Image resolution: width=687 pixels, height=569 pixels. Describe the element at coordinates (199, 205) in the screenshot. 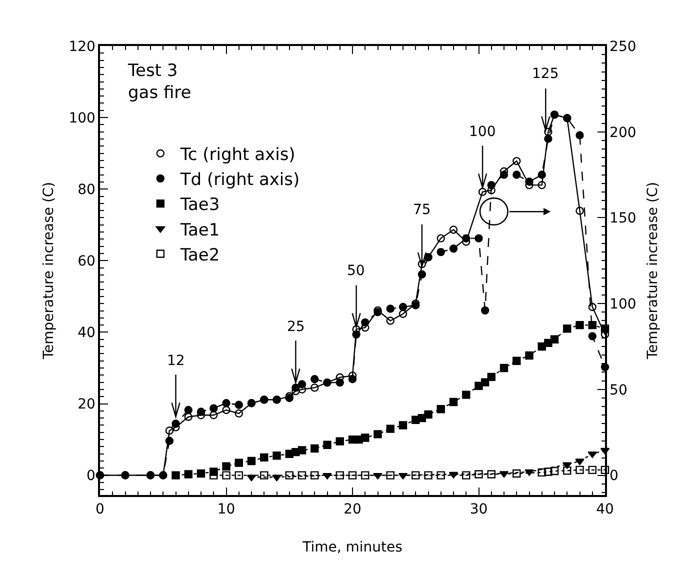

I see `legend-label: Tae3` at that location.